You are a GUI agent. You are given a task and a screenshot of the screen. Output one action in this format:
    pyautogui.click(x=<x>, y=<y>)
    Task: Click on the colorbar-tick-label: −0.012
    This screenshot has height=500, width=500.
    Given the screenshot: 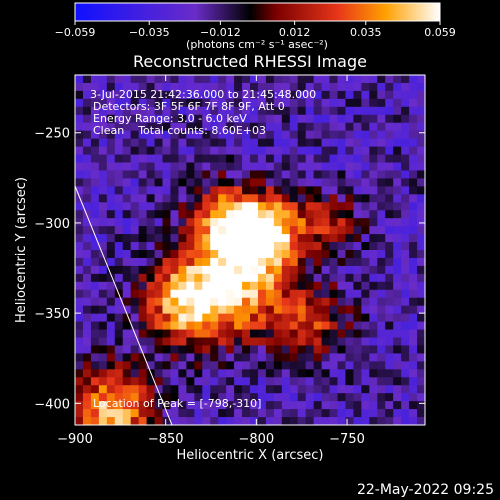 What is the action you would take?
    pyautogui.click(x=220, y=32)
    